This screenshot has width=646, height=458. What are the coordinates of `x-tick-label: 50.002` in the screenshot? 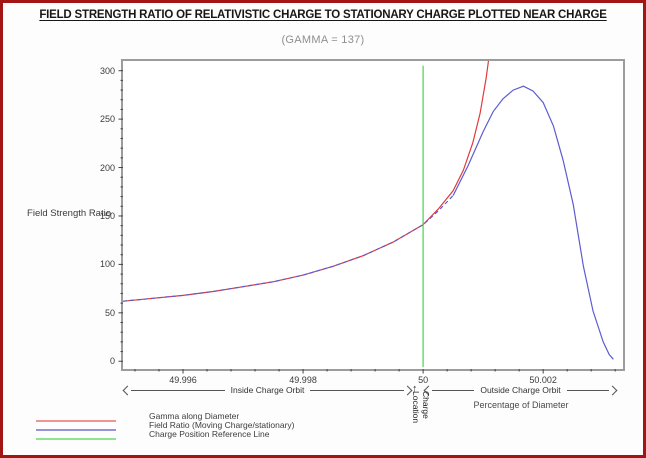 It's located at (543, 380).